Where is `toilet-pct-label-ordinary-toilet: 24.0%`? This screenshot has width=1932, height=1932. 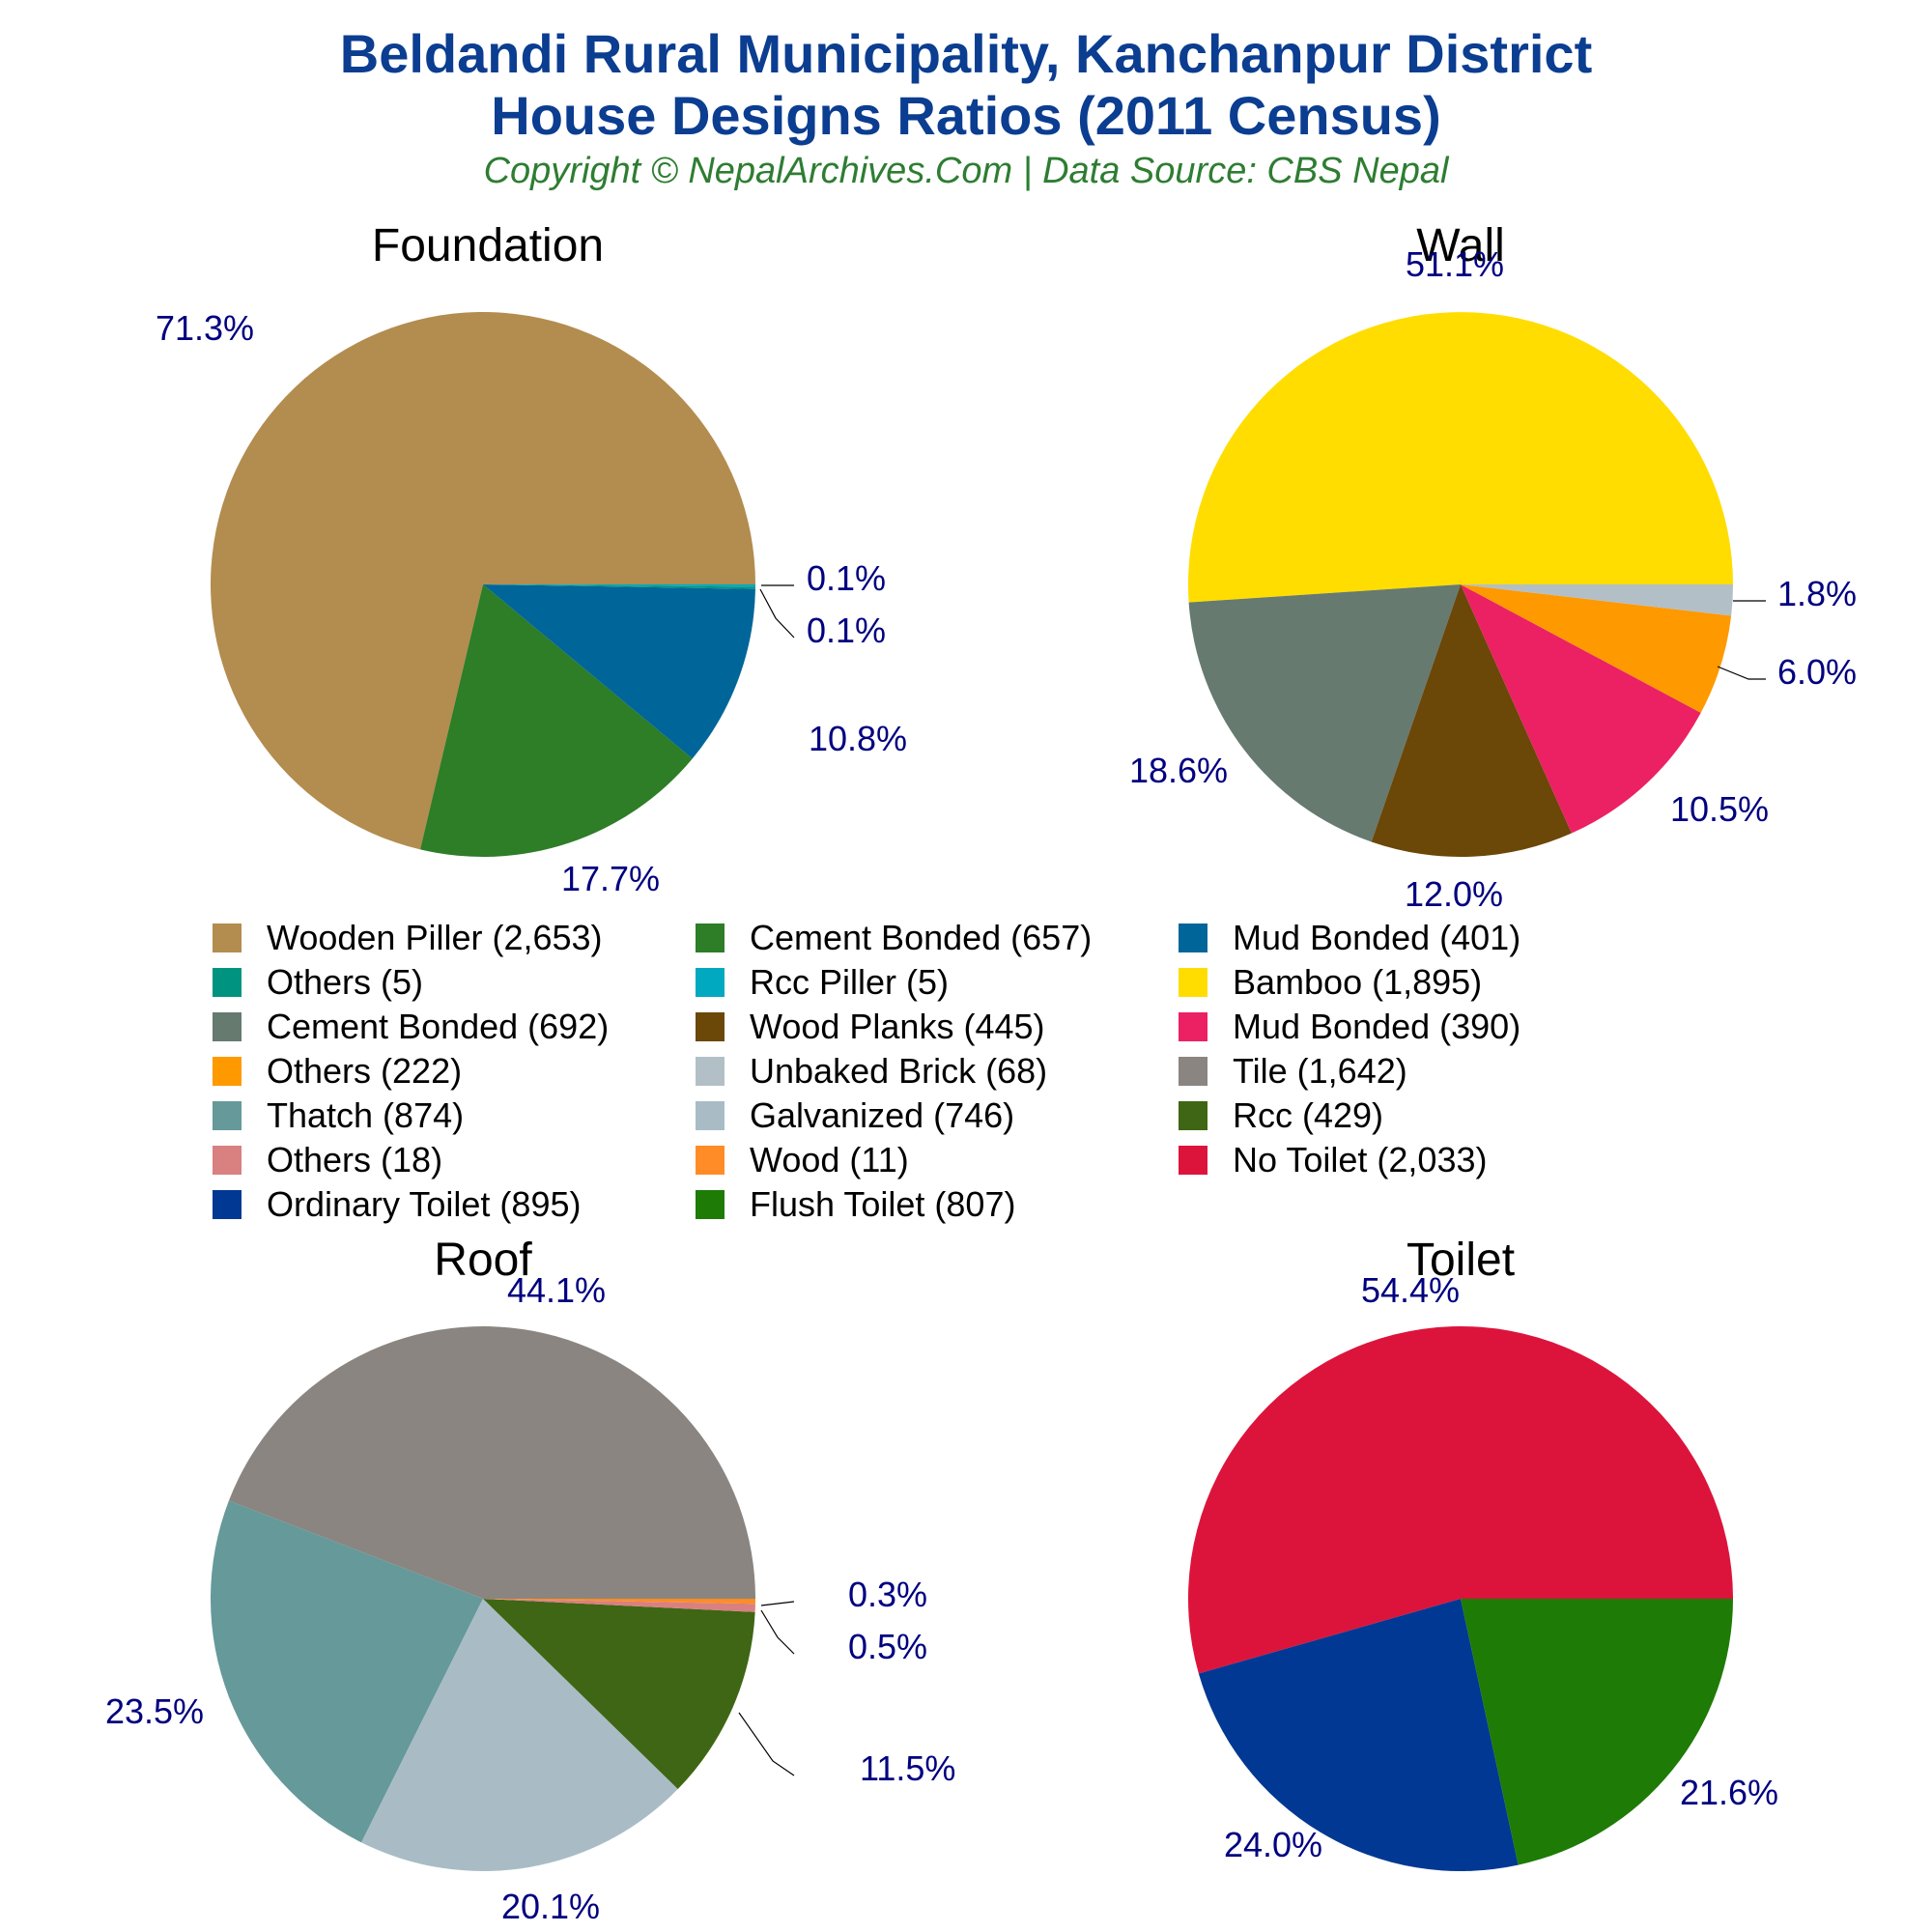 toilet-pct-label-ordinary-toilet: 24.0% is located at coordinates (1273, 1844).